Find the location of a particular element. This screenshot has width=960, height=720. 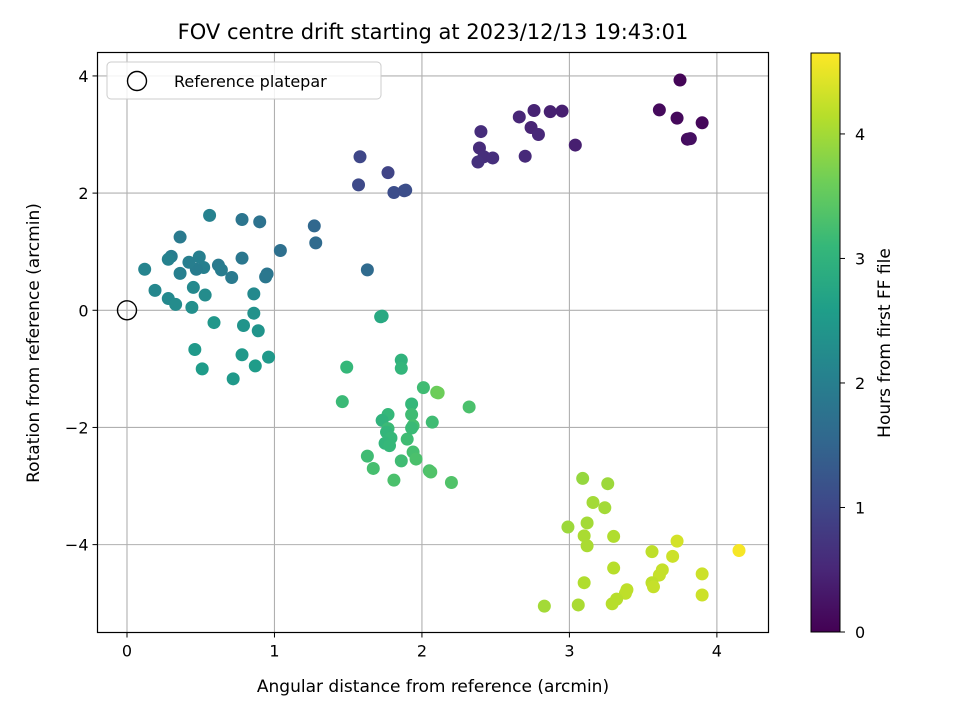

x-axis-label: Angular distance from reference (arcmin) is located at coordinates (433, 687).